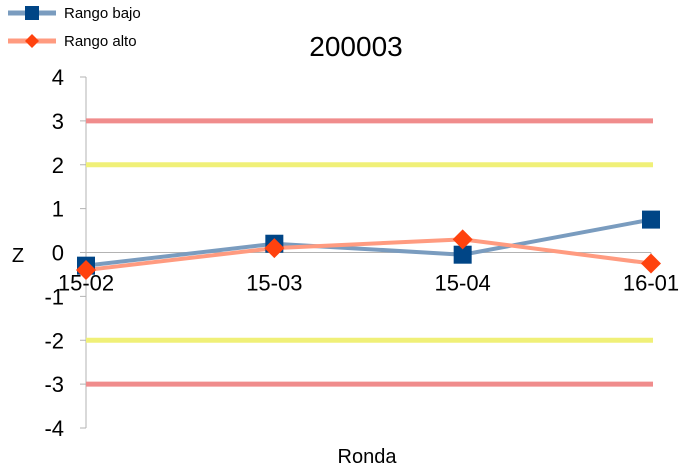 The image size is (684, 469). Describe the element at coordinates (58, 165) in the screenshot. I see `y-tick-label: 2` at that location.